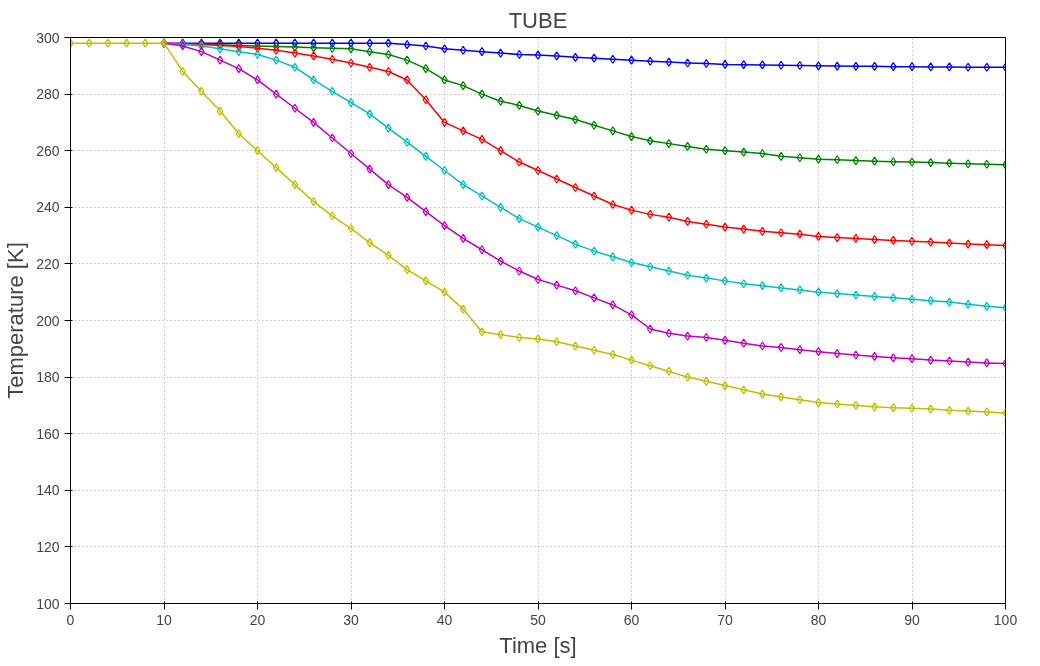  Describe the element at coordinates (725, 619) in the screenshot. I see `x-tick-label: 70` at that location.